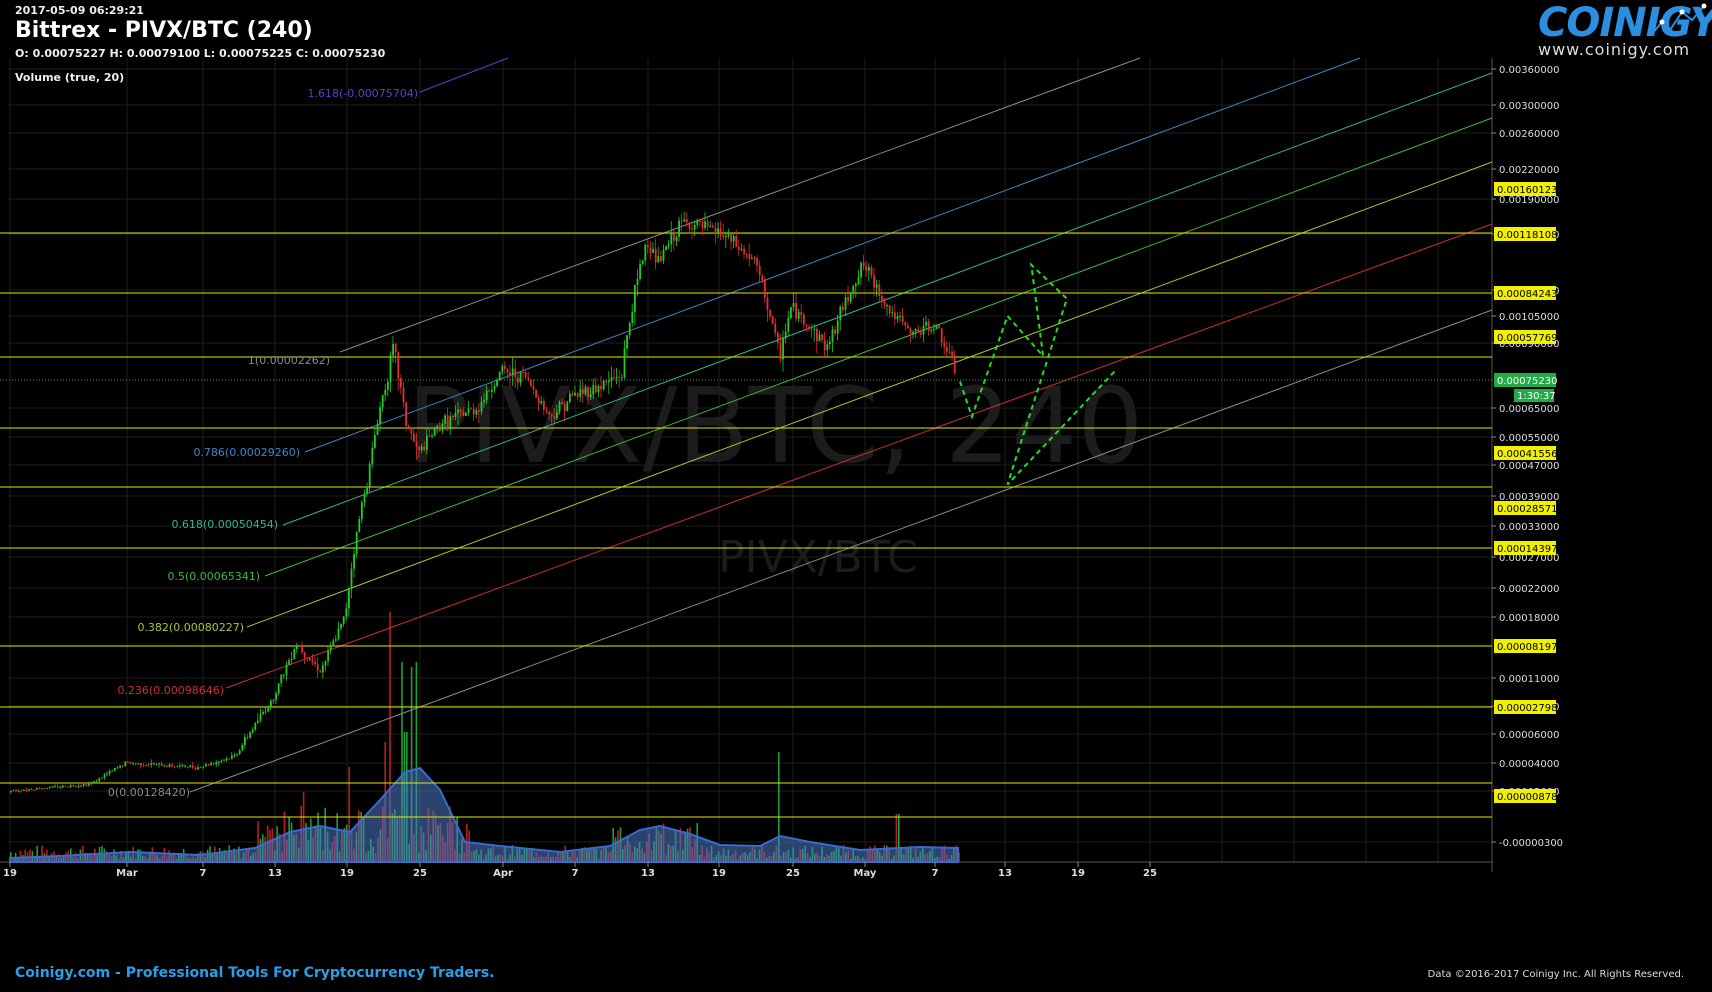 This screenshot has height=992, width=1712. Describe the element at coordinates (775, 426) in the screenshot. I see `watermark-main: PIVX/BTC, 240` at that location.